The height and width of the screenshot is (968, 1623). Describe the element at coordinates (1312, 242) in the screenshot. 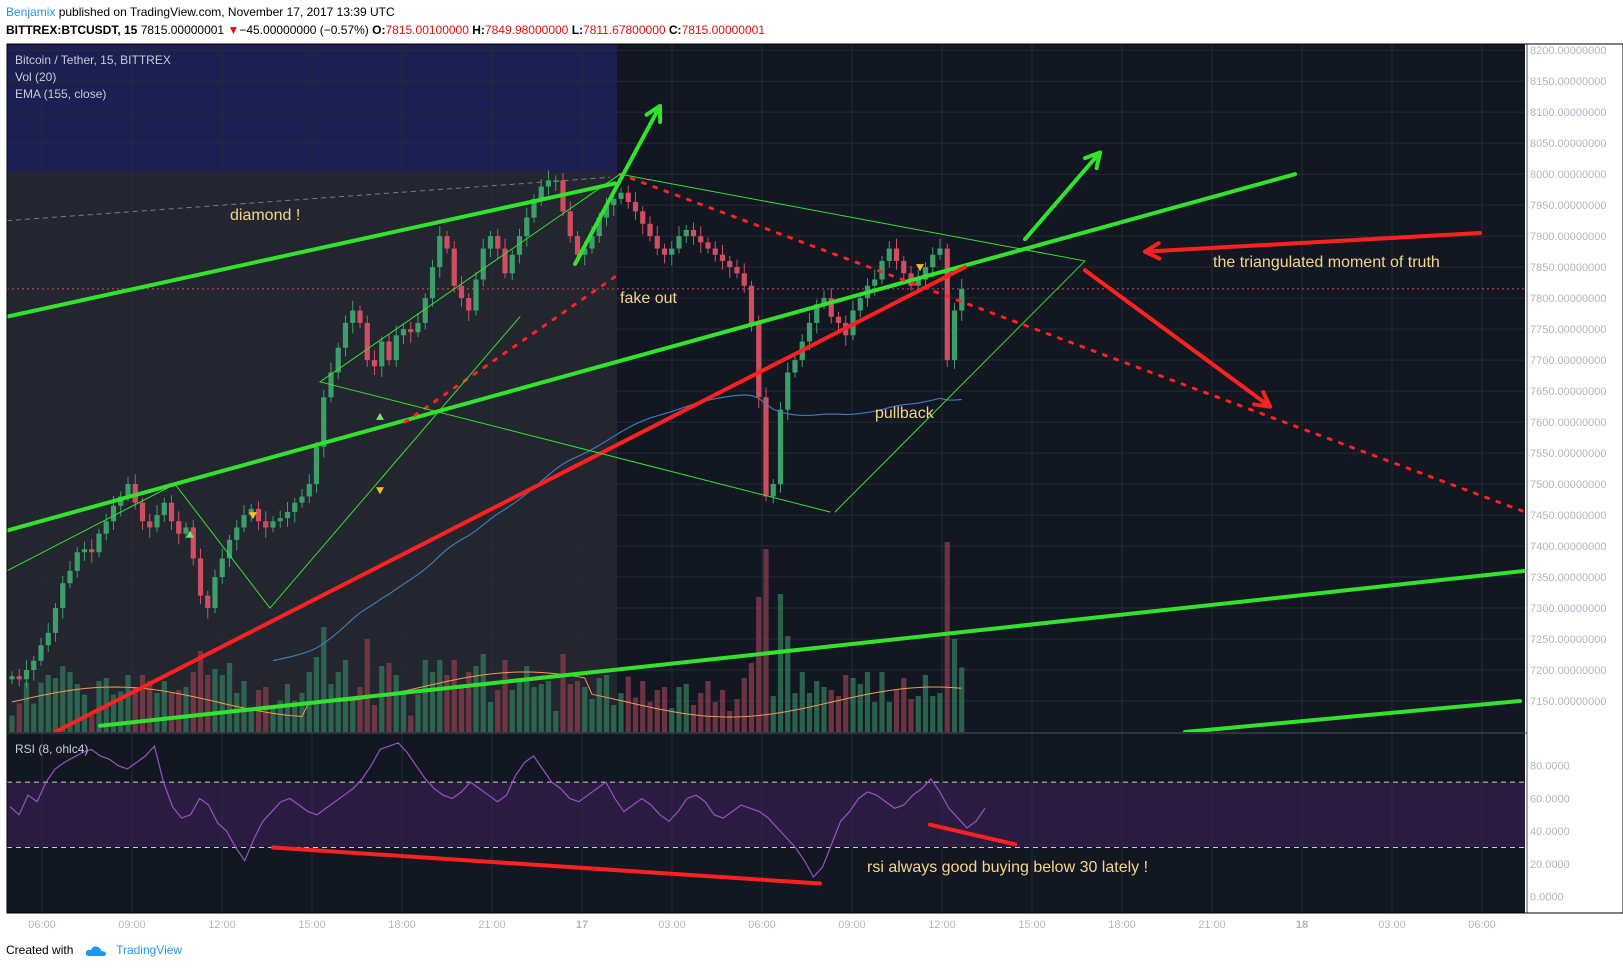

I see `red-arrow-shaft` at that location.